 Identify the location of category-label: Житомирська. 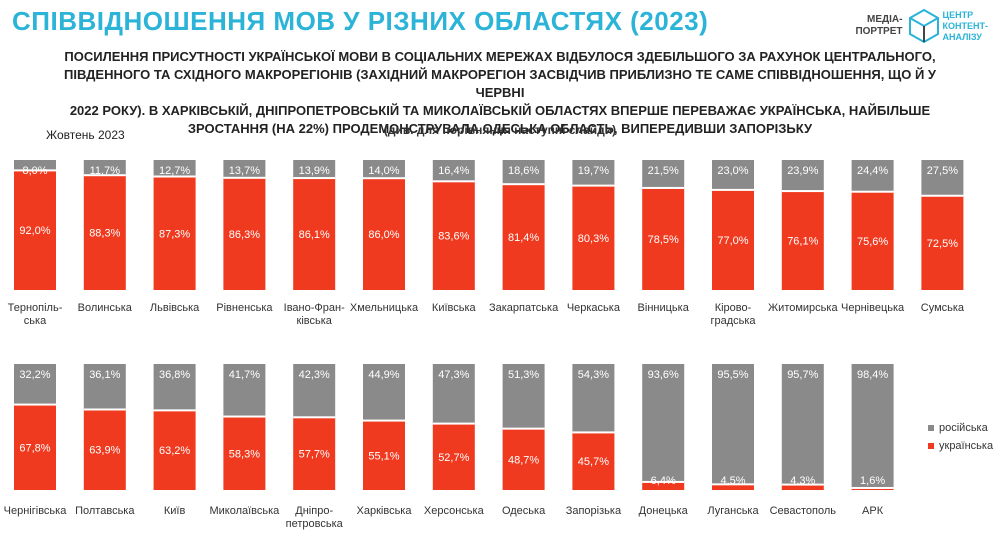
(803, 308).